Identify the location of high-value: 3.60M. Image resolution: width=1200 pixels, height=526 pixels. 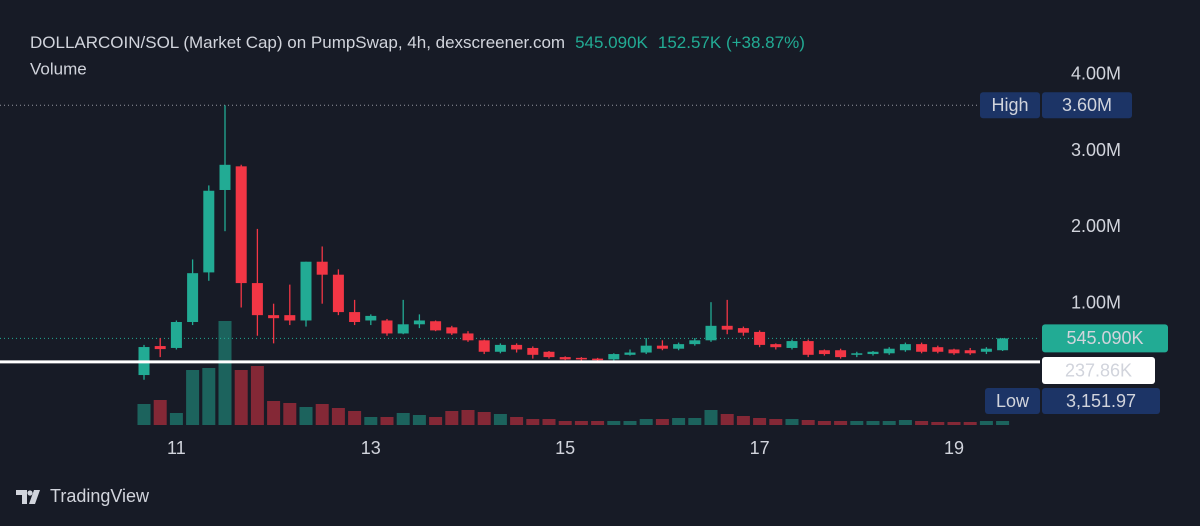
(1087, 105).